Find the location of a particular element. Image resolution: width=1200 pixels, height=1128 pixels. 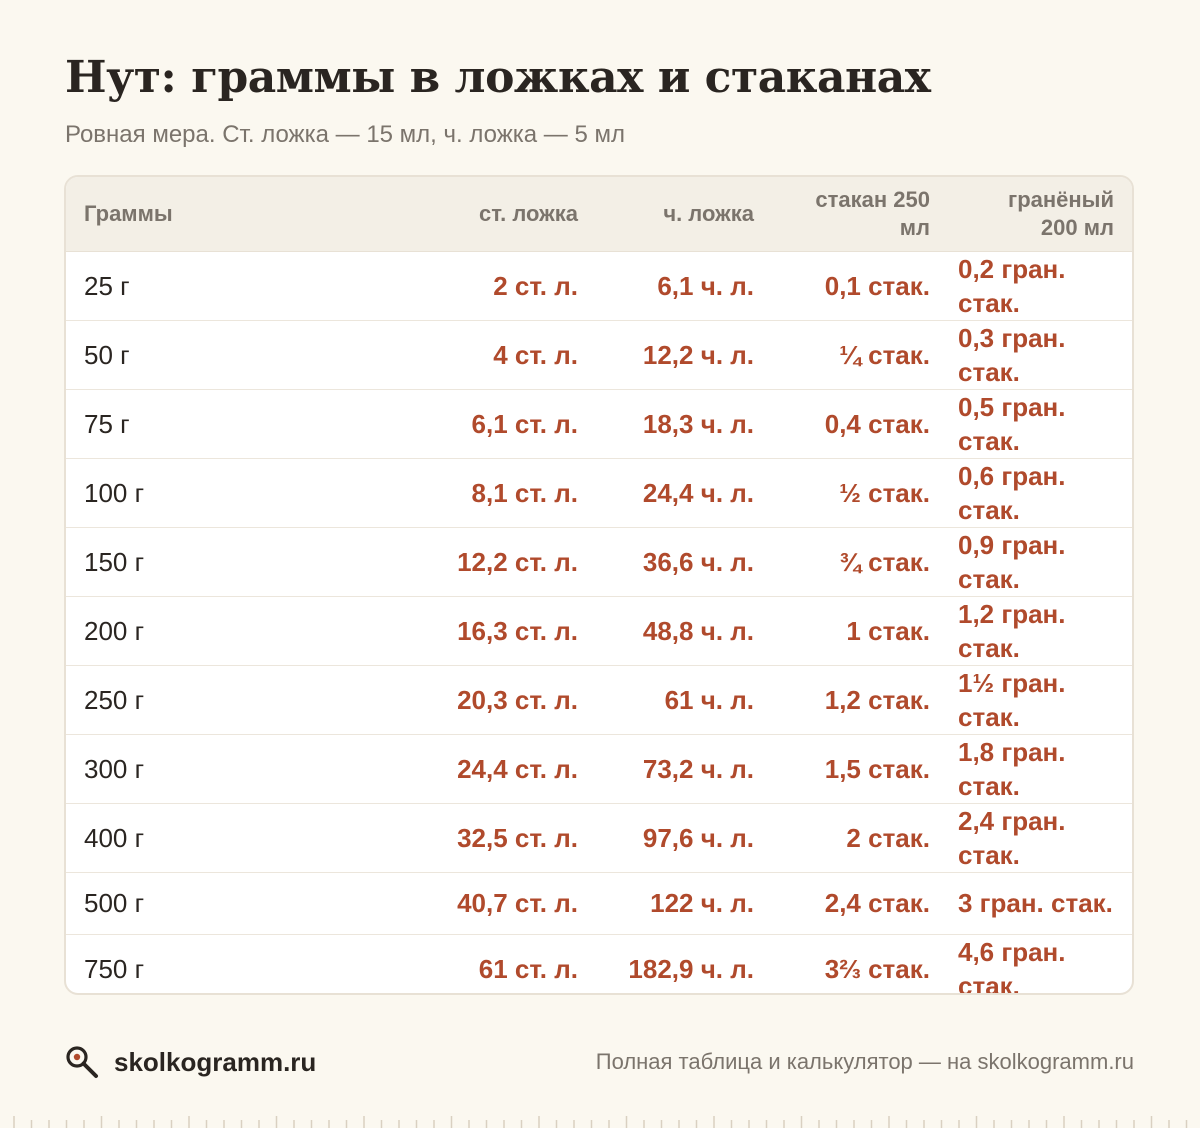

ruler-decoration is located at coordinates (600, 1122).